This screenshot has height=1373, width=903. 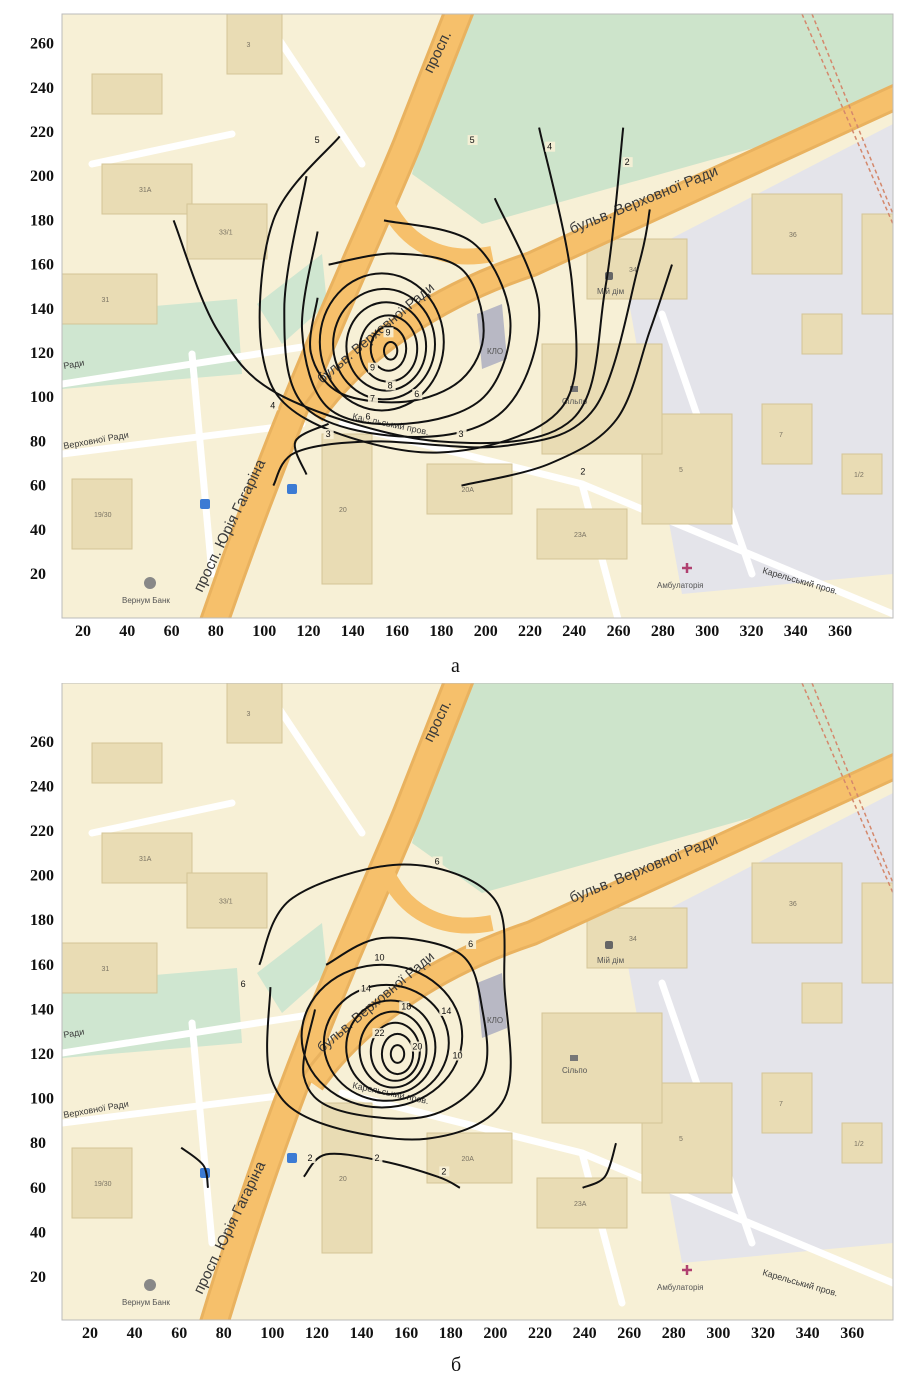 I want to click on y-tick-label: 160, so click(x=42, y=265).